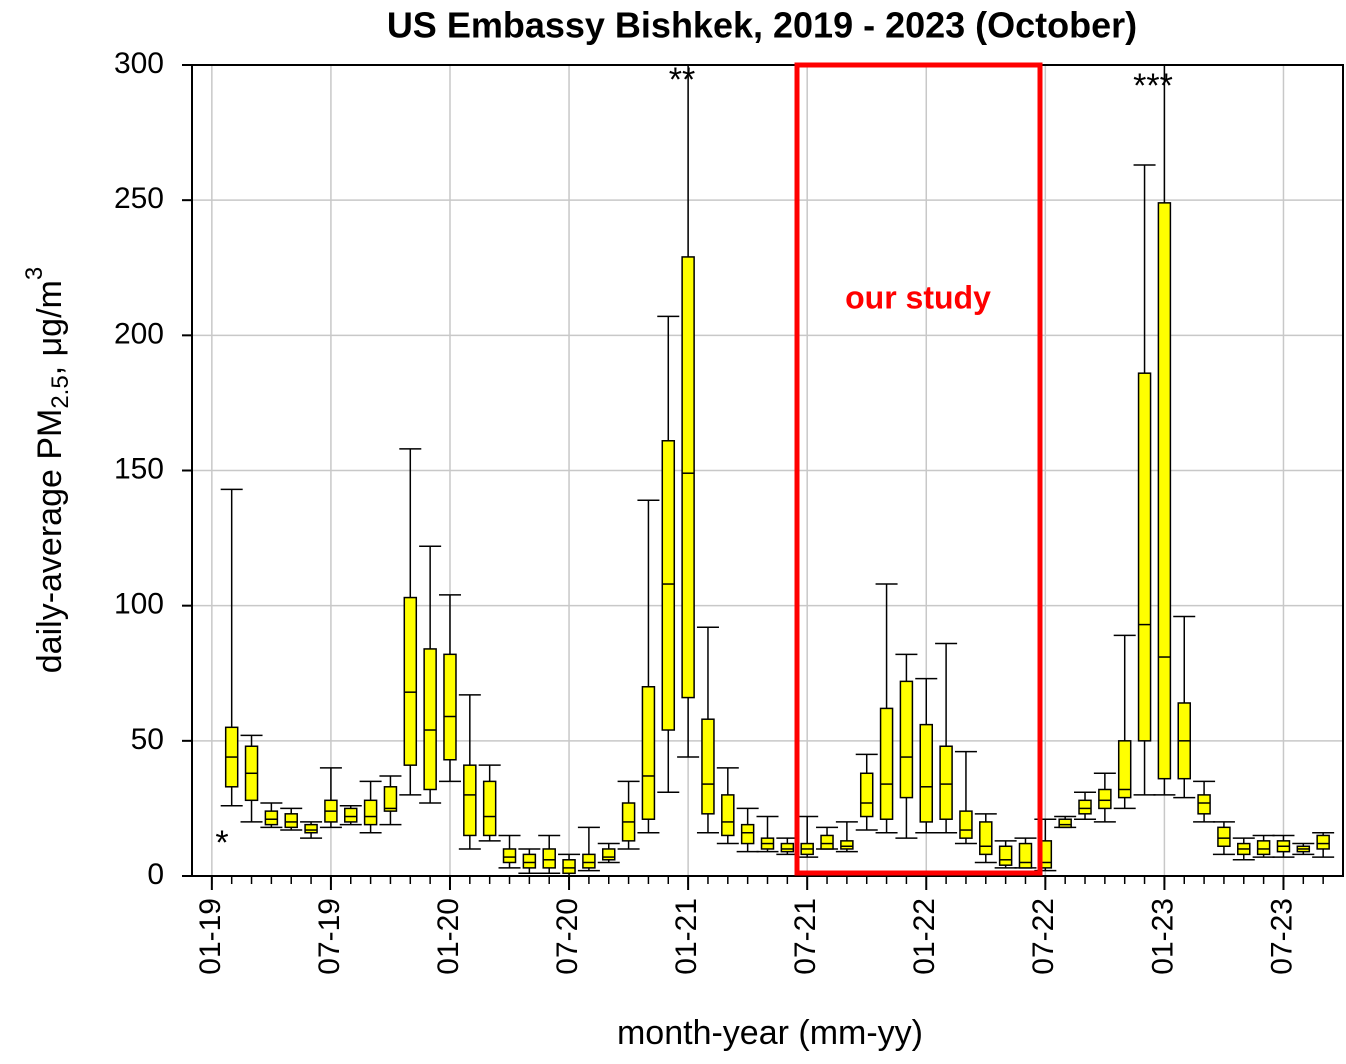 Image resolution: width=1346 pixels, height=1064 pixels. I want to click on y-label-unit: , μg/m, so click(50, 327).